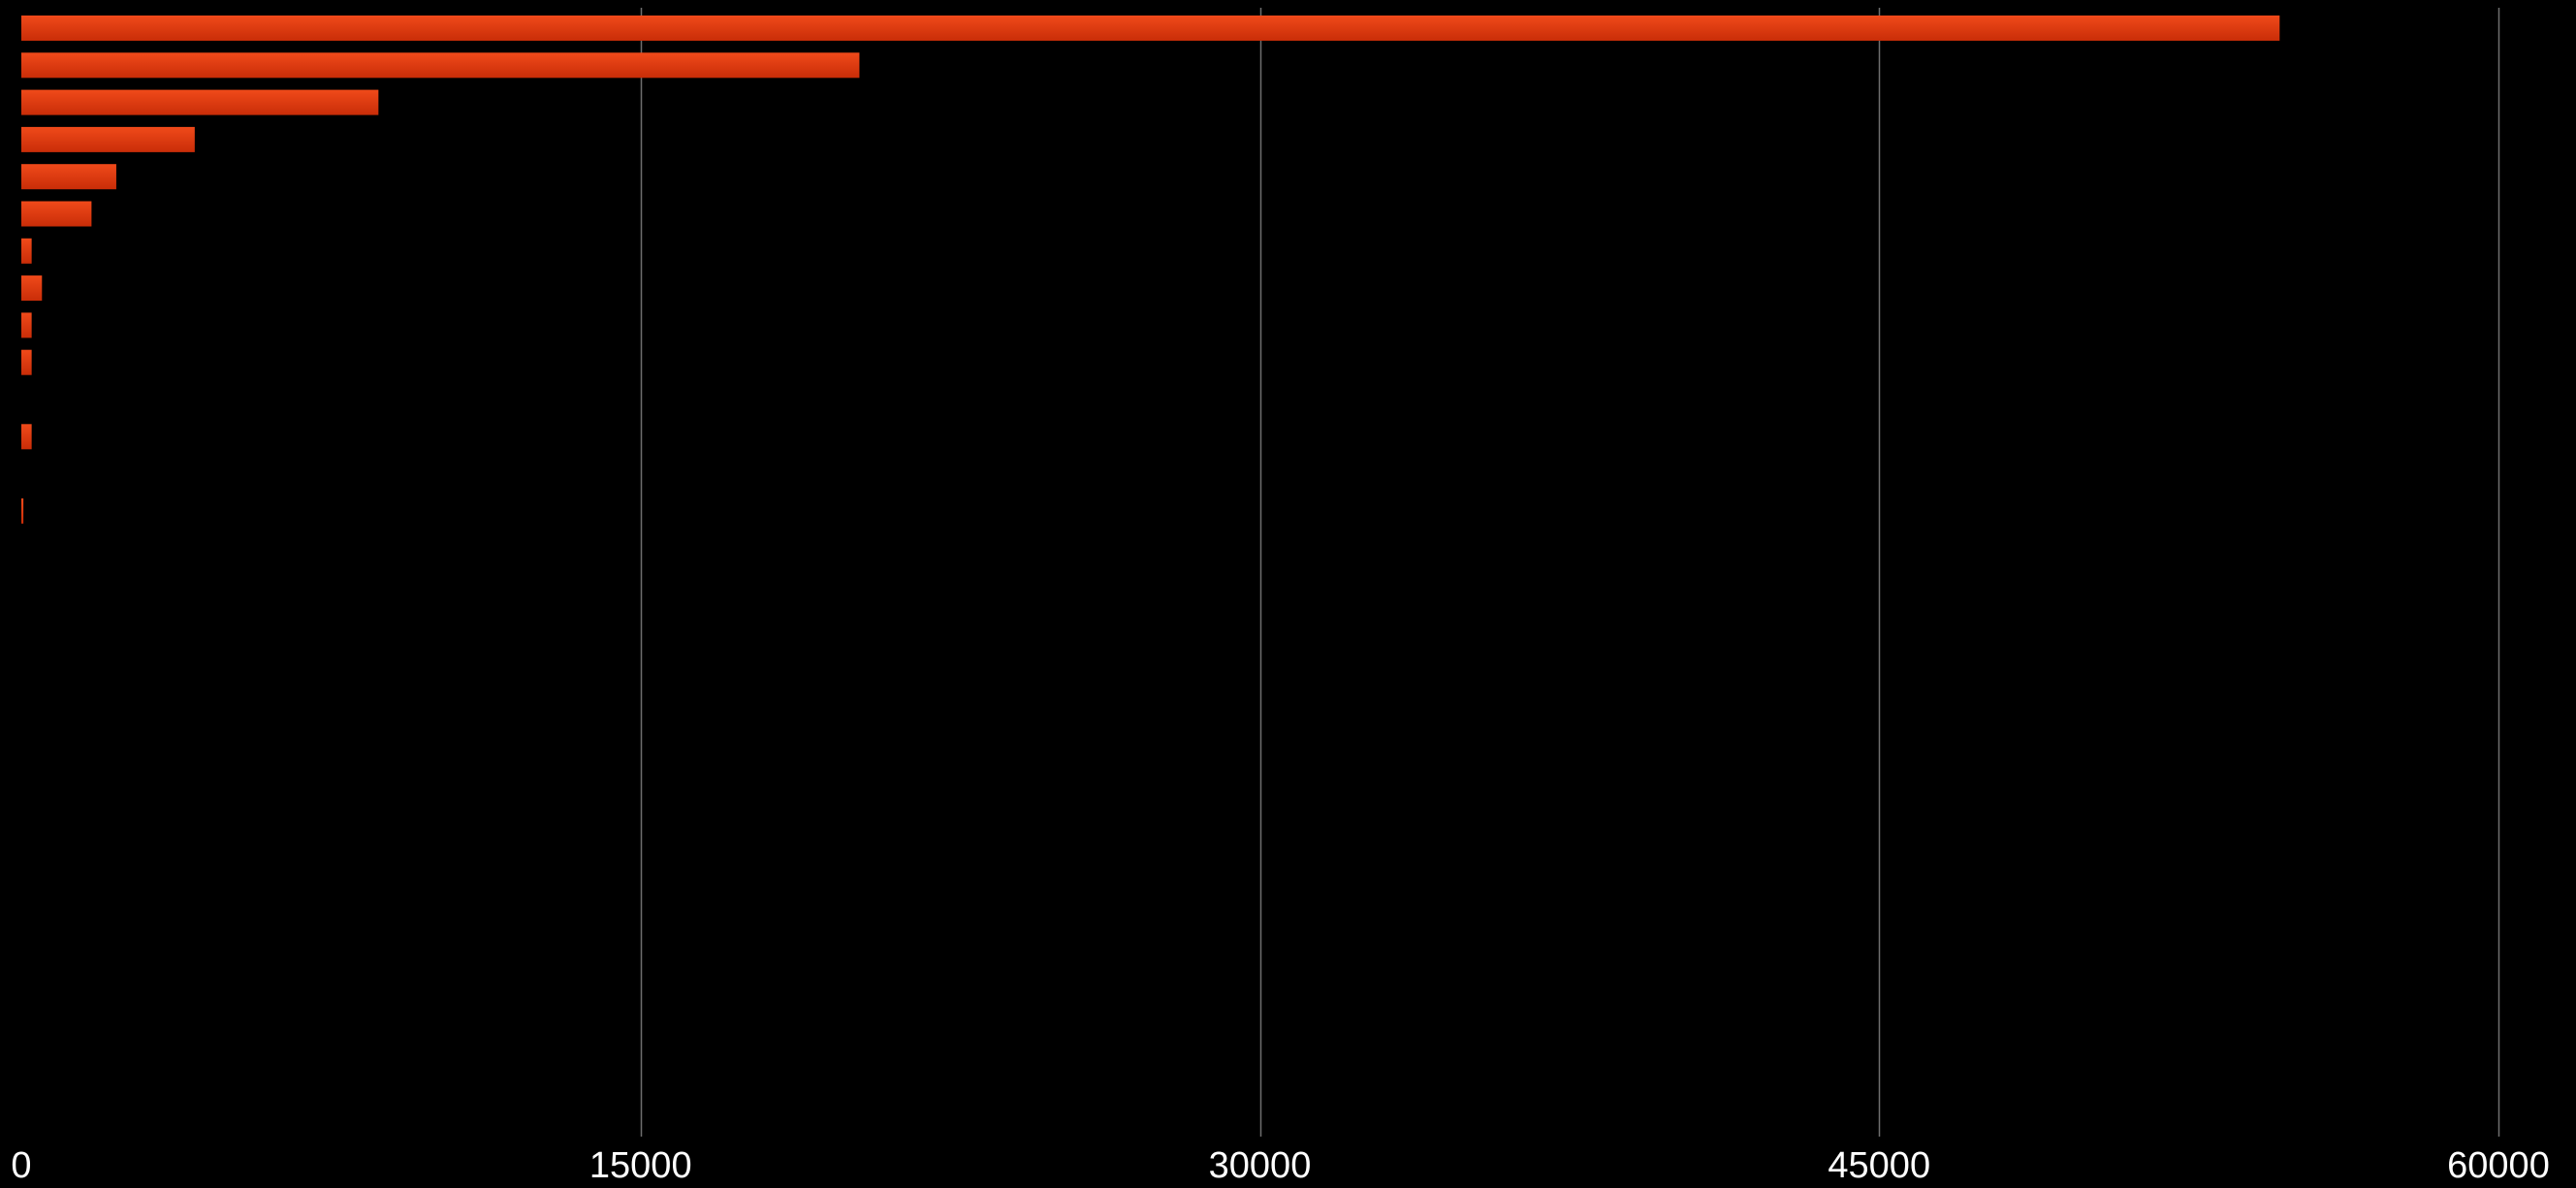 This screenshot has height=1188, width=2576. What do you see at coordinates (21, 1165) in the screenshot?
I see `x-tick-label-0: 0` at bounding box center [21, 1165].